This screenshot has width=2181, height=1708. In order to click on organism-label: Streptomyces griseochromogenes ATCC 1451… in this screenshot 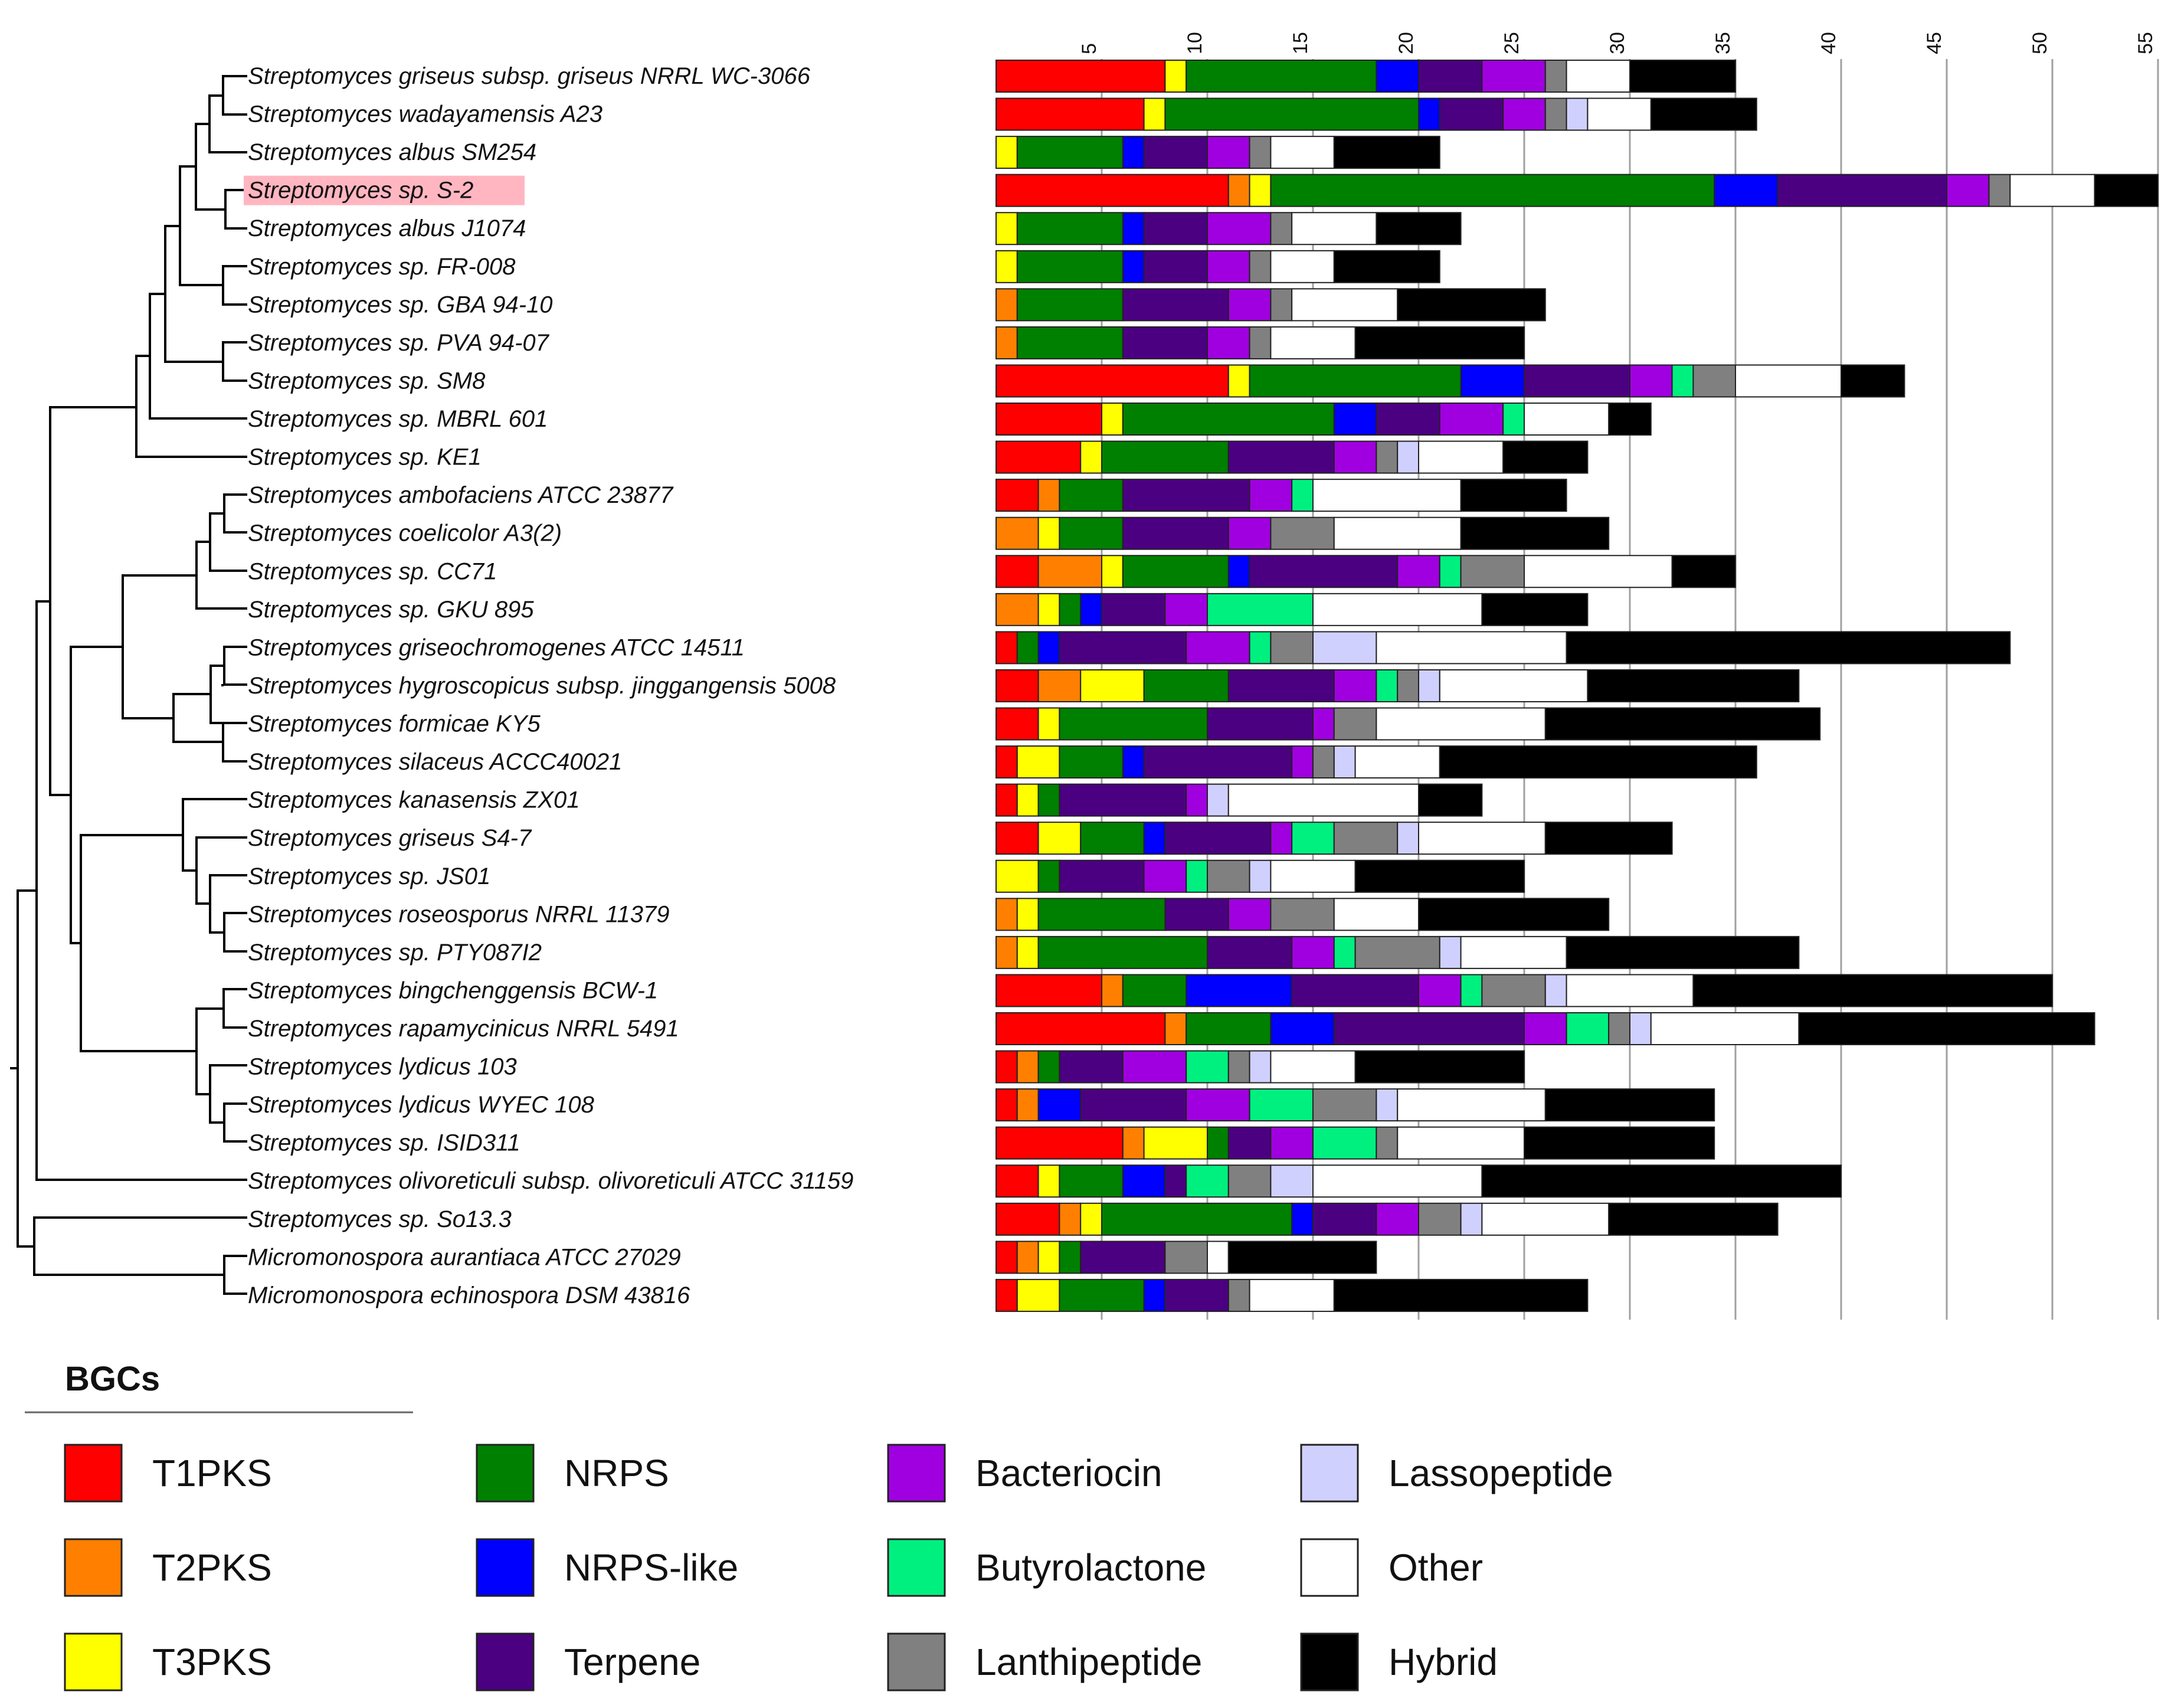, I will do `click(497, 647)`.